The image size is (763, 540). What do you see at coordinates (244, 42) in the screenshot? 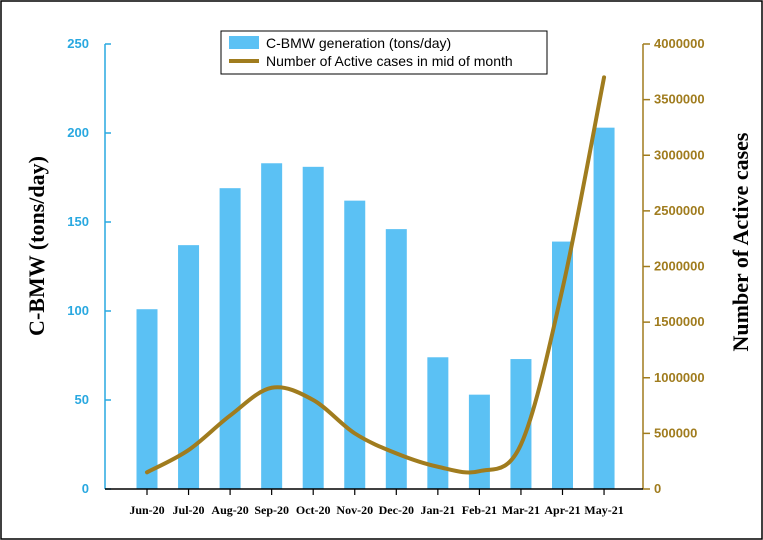
I see `legend-swatch-bar` at bounding box center [244, 42].